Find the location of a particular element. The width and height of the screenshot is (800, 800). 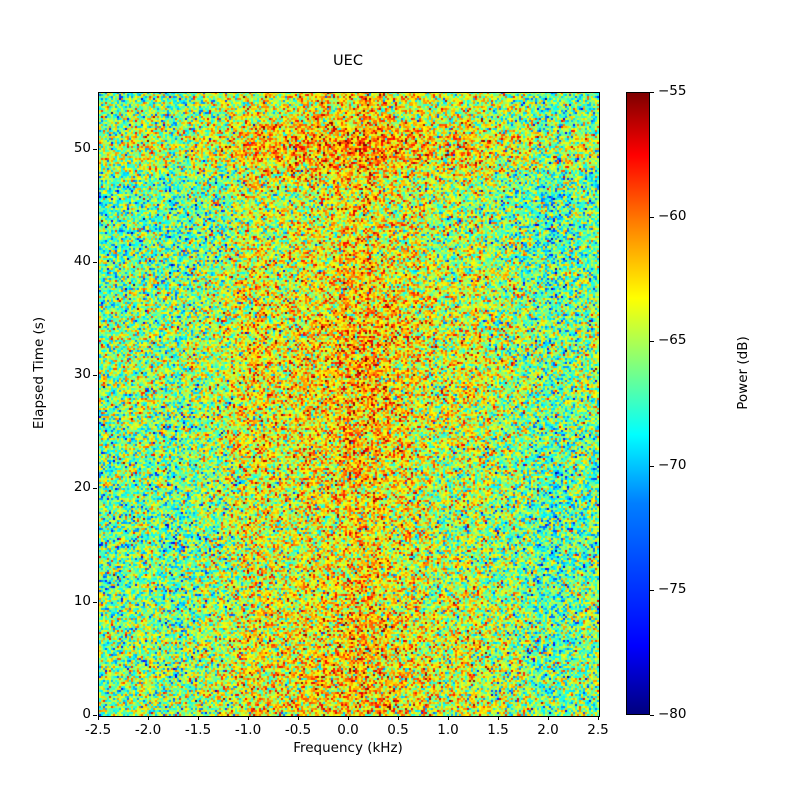

x-tick-label: 2.5 is located at coordinates (598, 730).